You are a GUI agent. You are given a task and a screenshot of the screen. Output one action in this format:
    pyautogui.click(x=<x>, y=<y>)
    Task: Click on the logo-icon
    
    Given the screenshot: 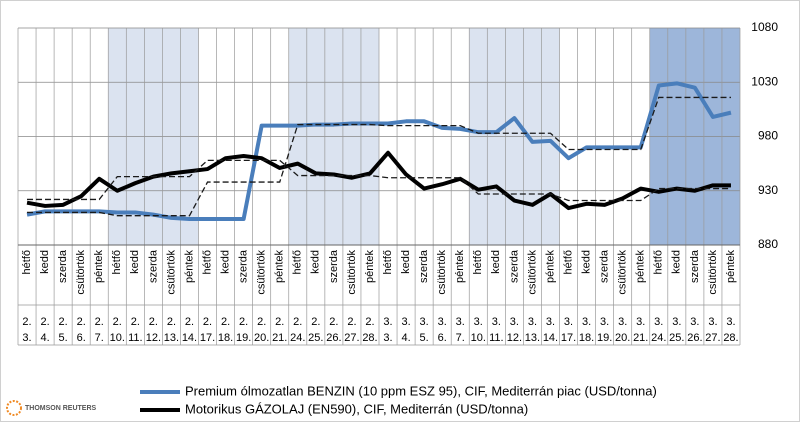 What is the action you would take?
    pyautogui.click(x=14, y=408)
    